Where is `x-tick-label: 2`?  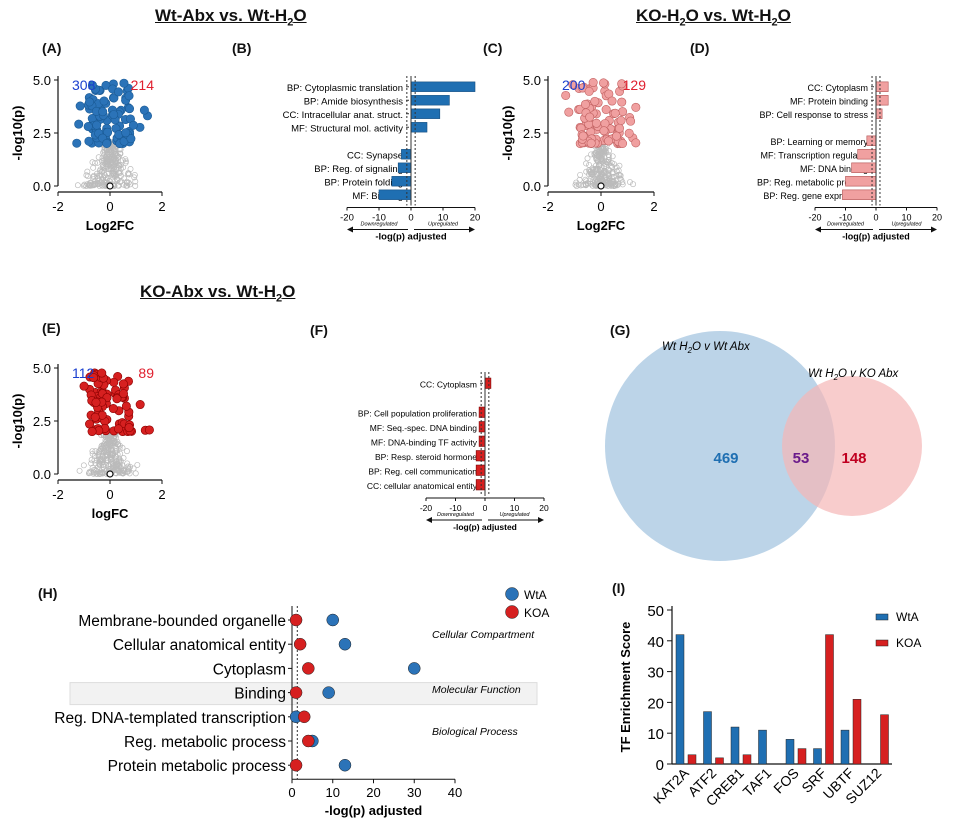 x-tick-label: 2 is located at coordinates (161, 206).